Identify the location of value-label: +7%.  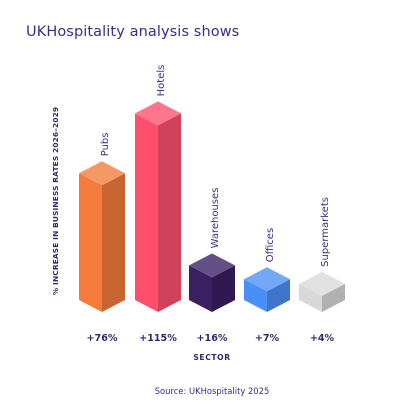
(267, 338).